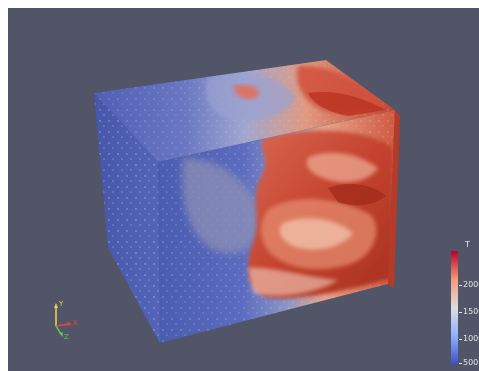  I want to click on x-axis-line, so click(62, 325).